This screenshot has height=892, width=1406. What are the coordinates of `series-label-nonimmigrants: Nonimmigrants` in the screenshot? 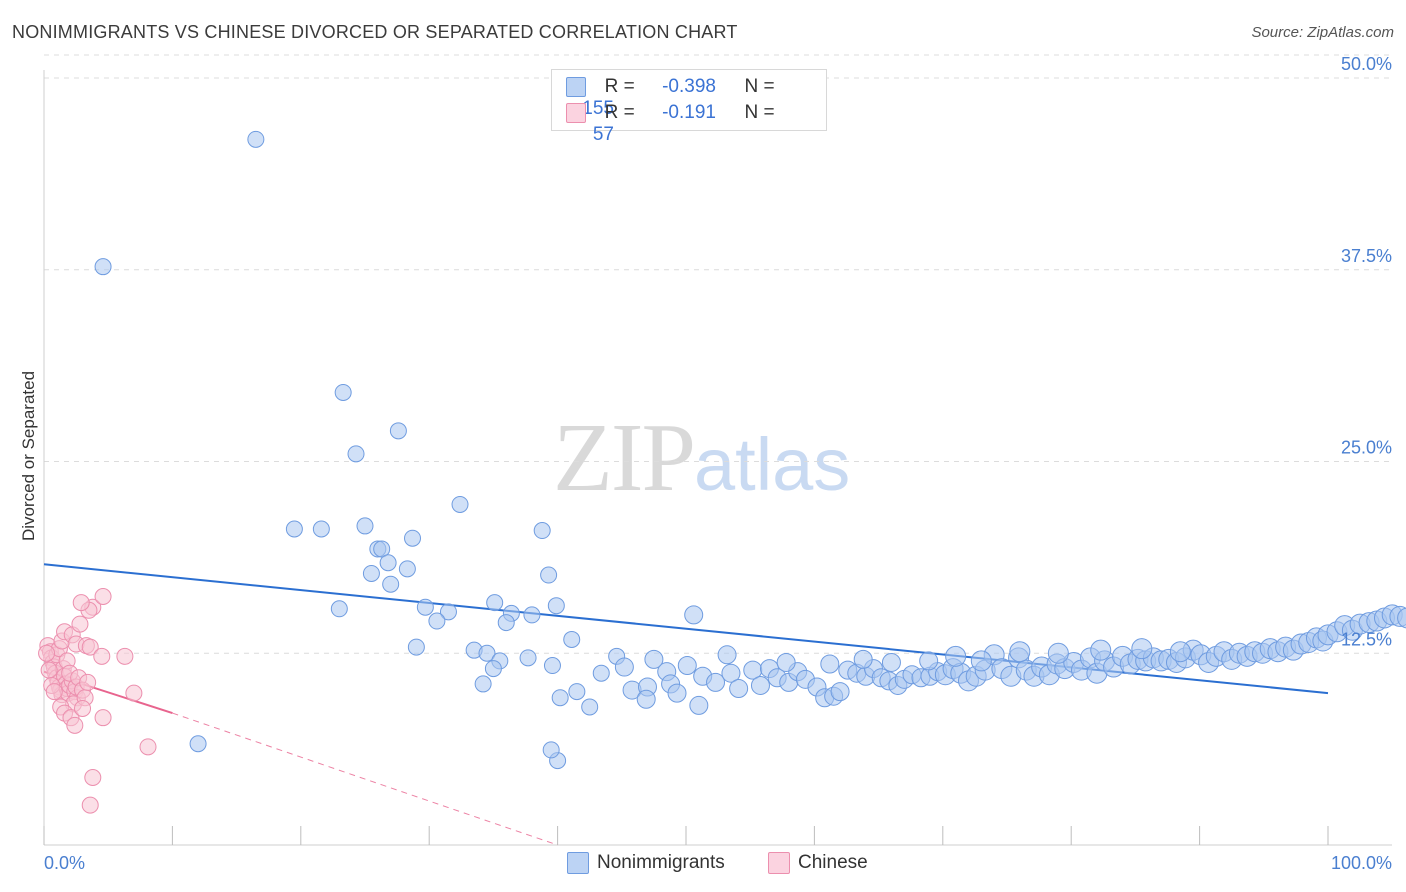 It's located at (661, 863).